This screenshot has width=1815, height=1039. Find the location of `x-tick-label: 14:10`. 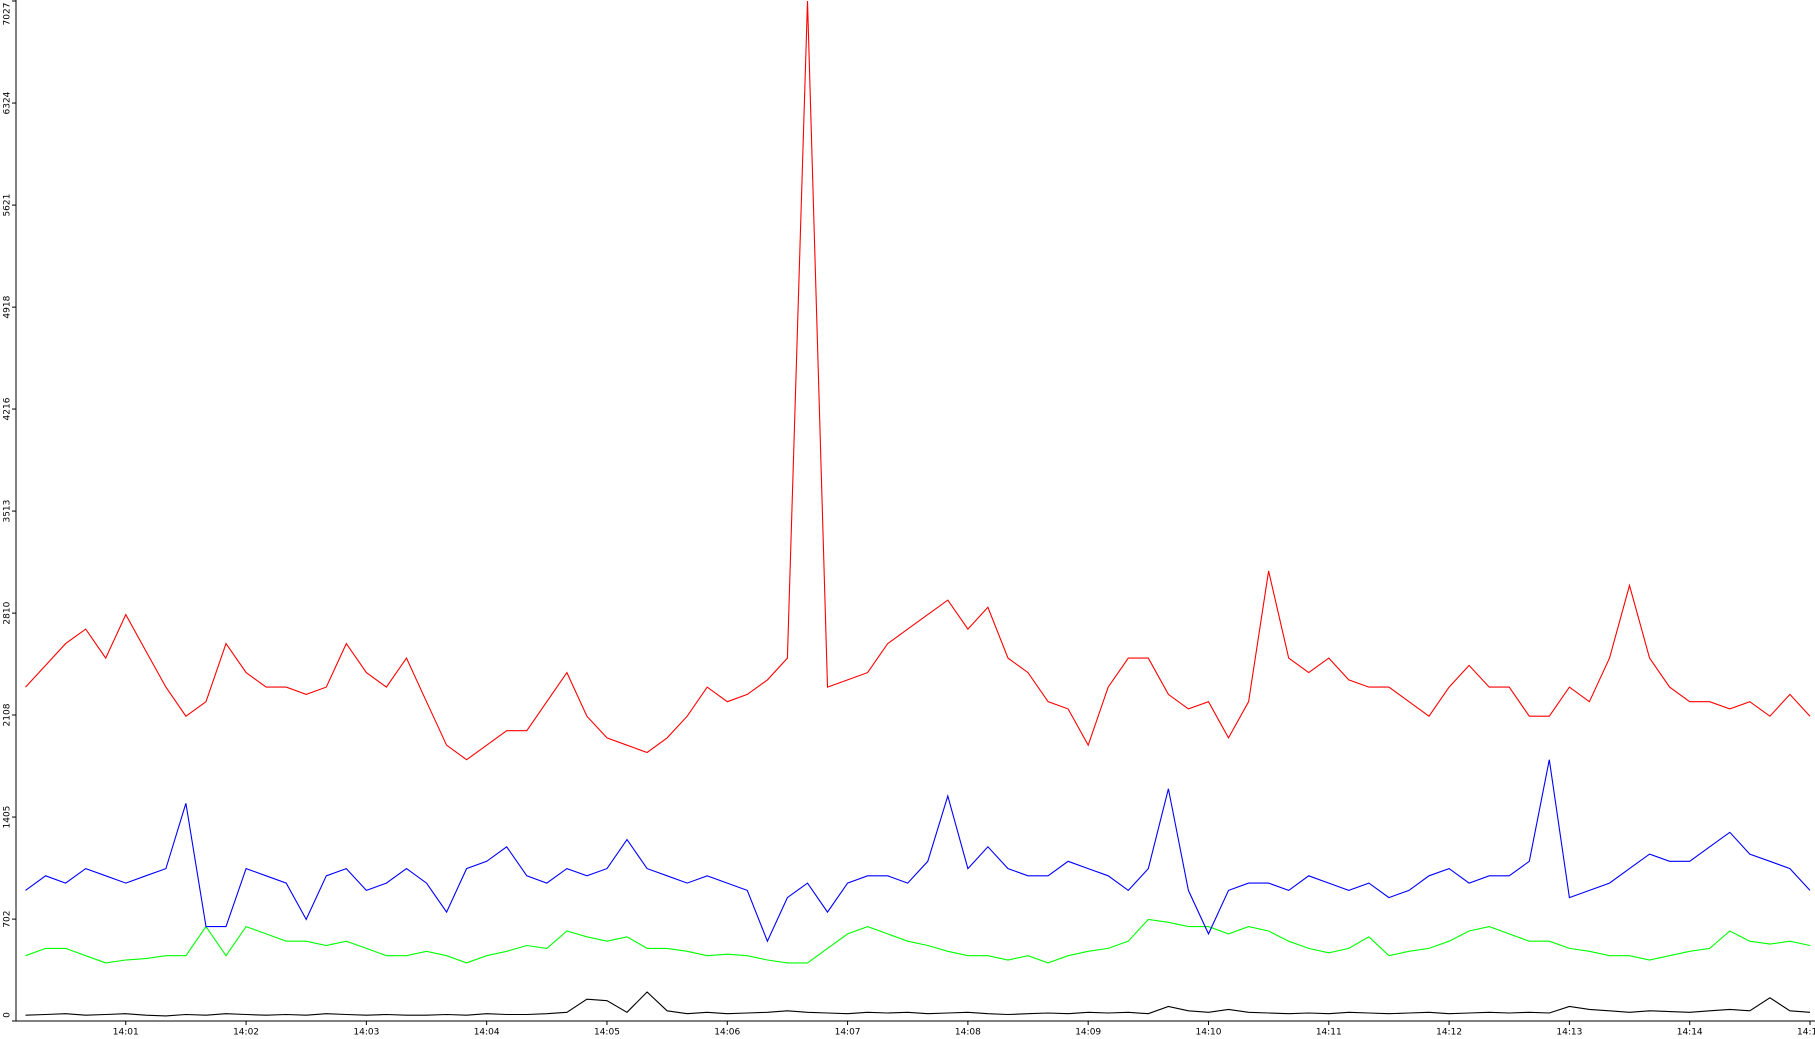

x-tick-label: 14:10 is located at coordinates (1209, 1033).